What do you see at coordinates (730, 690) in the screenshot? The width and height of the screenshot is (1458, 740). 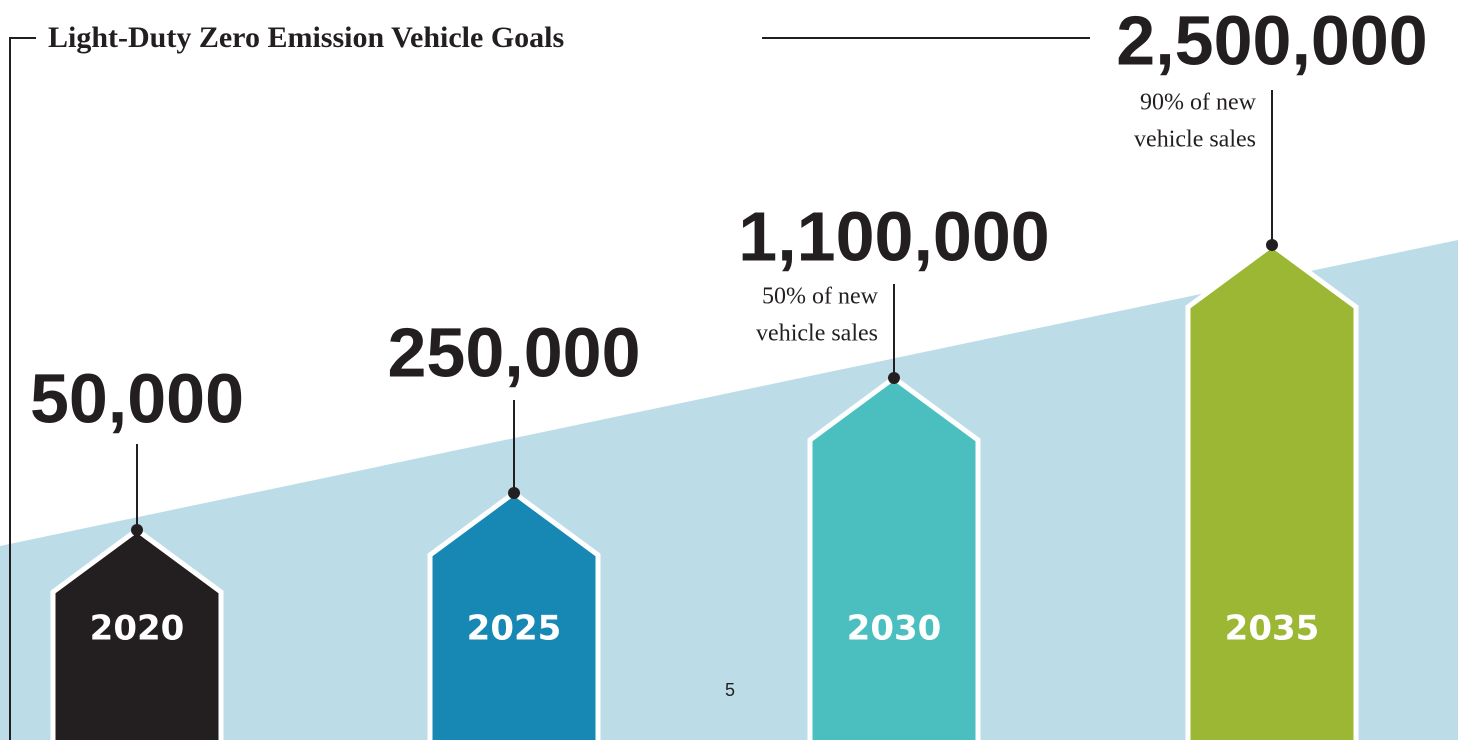 I see `page-number: 5` at bounding box center [730, 690].